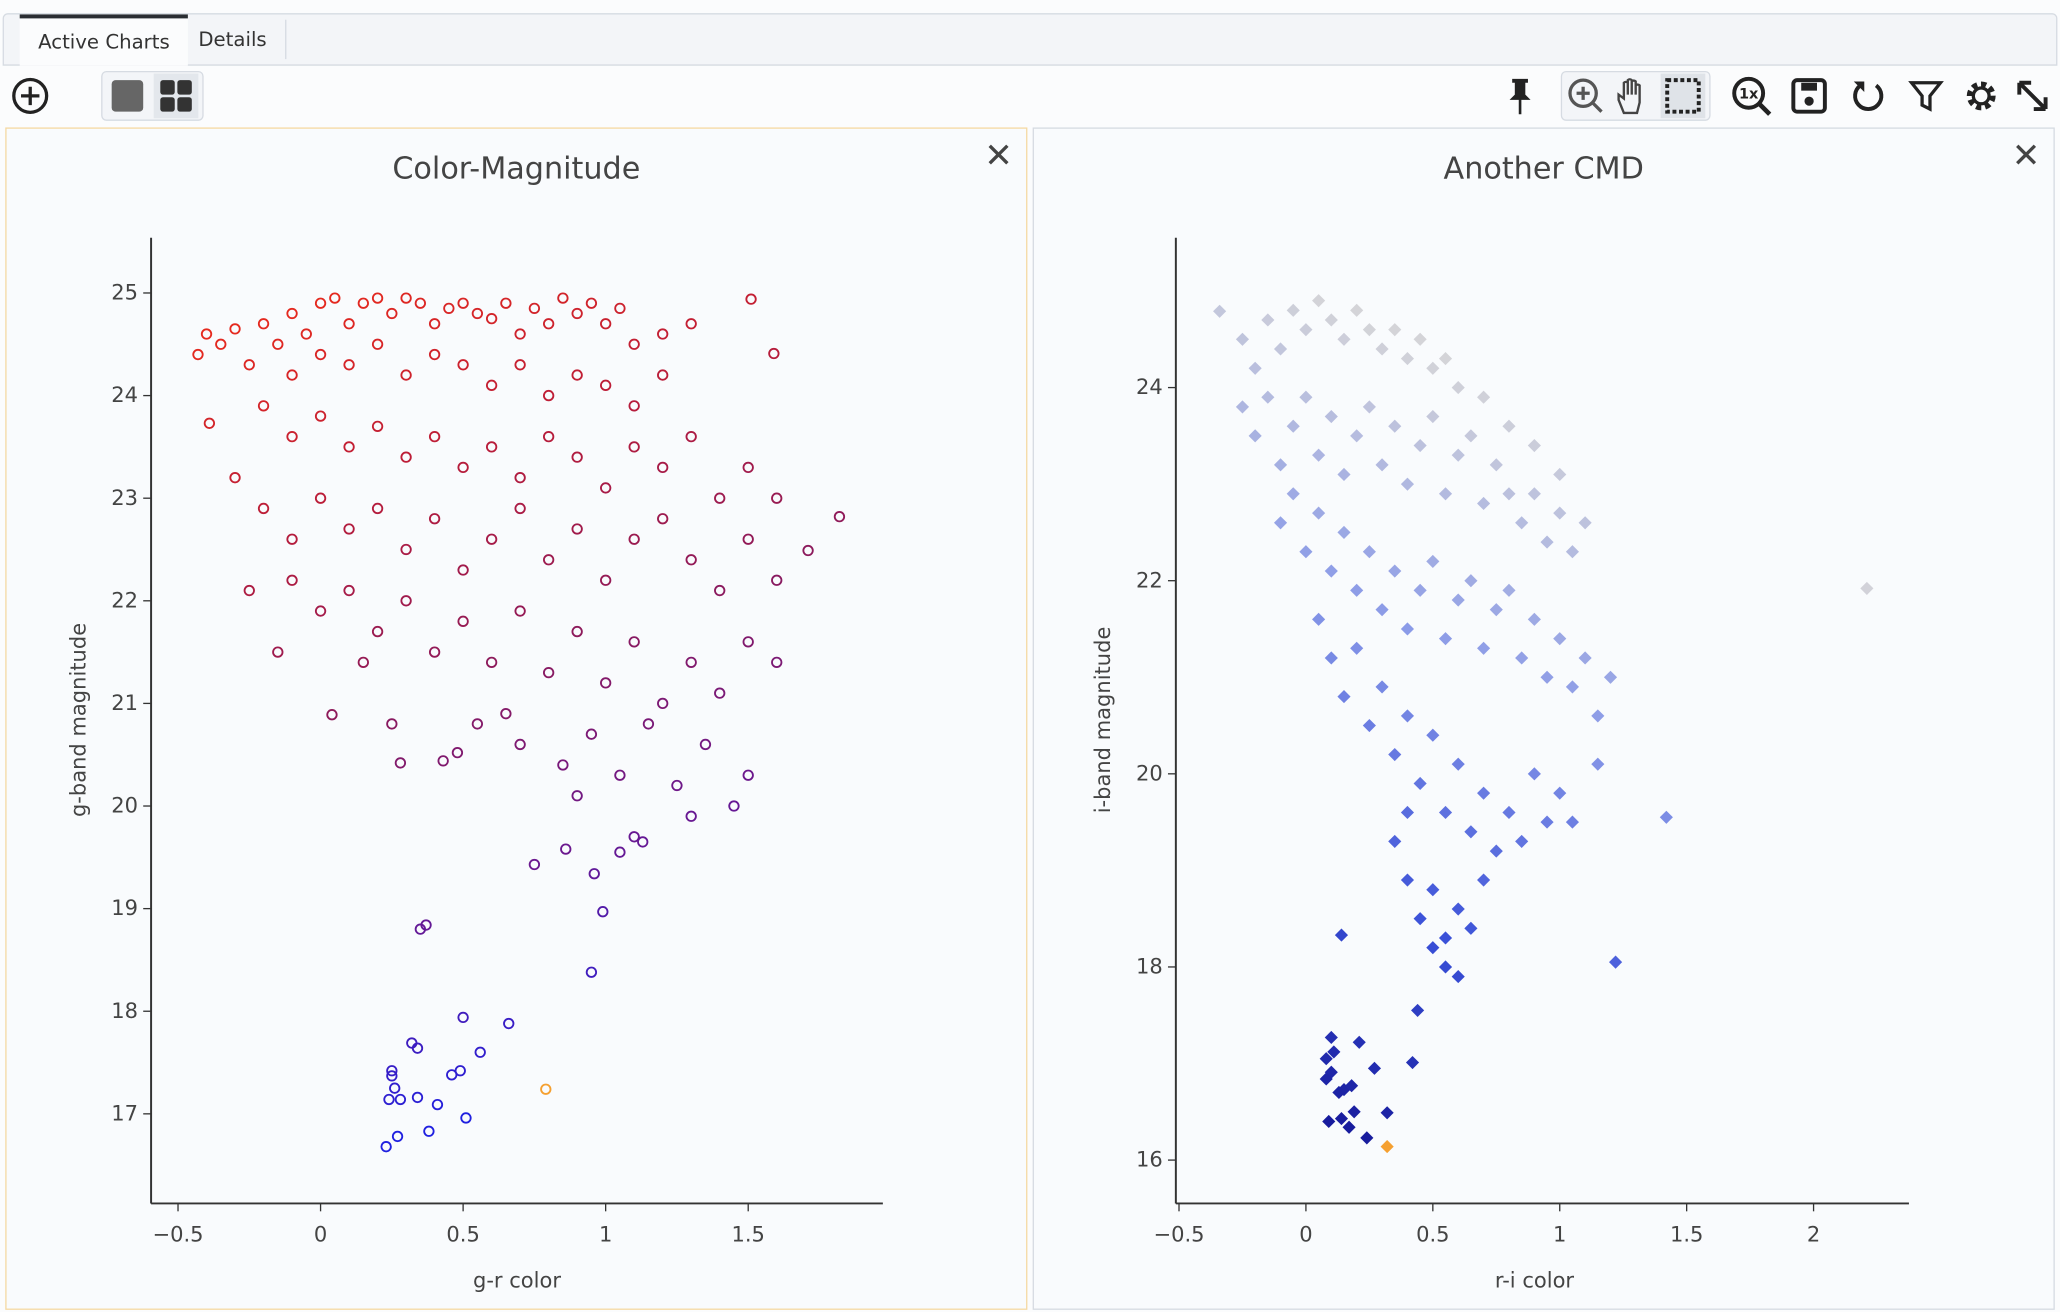 The image size is (2060, 1312). What do you see at coordinates (127, 96) in the screenshot?
I see `single-view-icon` at bounding box center [127, 96].